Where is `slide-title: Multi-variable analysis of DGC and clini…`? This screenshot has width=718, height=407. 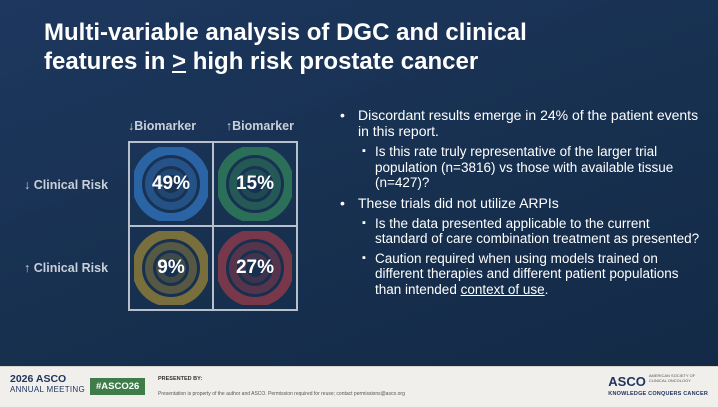
slide-title: Multi-variable analysis of DGC and clini… is located at coordinates (364, 47).